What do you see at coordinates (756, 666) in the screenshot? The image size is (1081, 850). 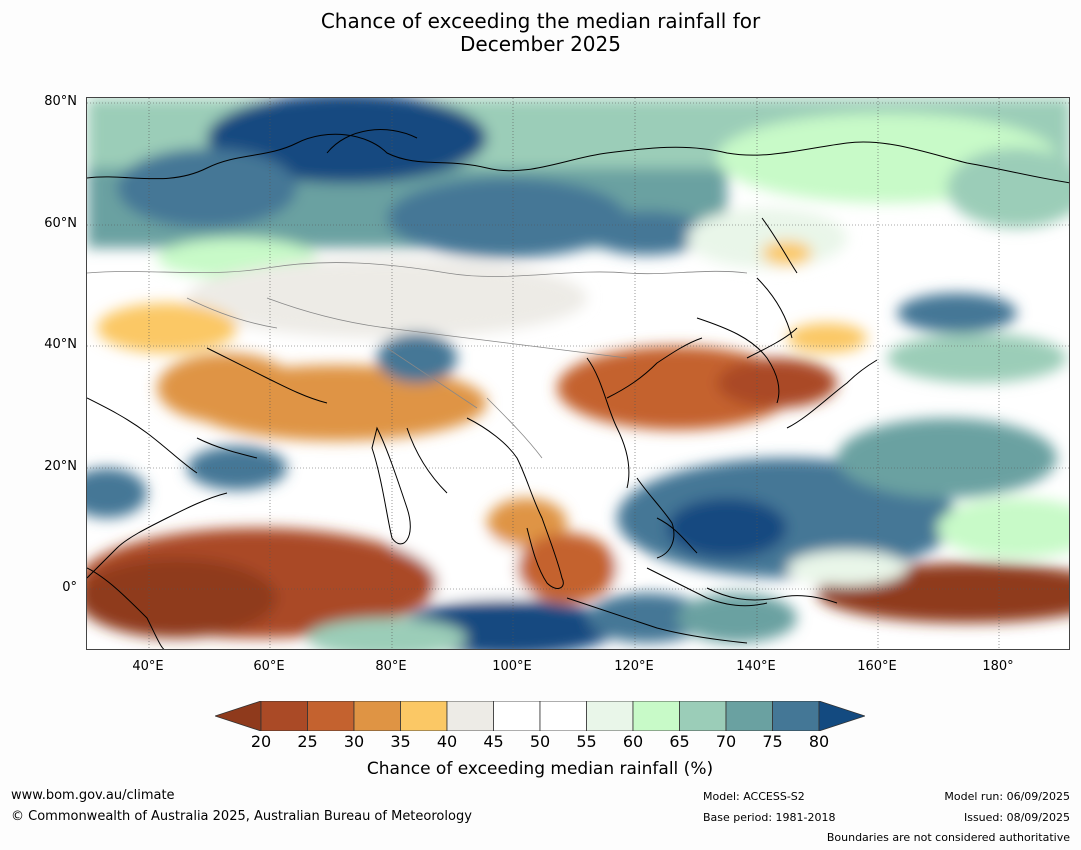 I see `lon-label-140e: 140°E` at bounding box center [756, 666].